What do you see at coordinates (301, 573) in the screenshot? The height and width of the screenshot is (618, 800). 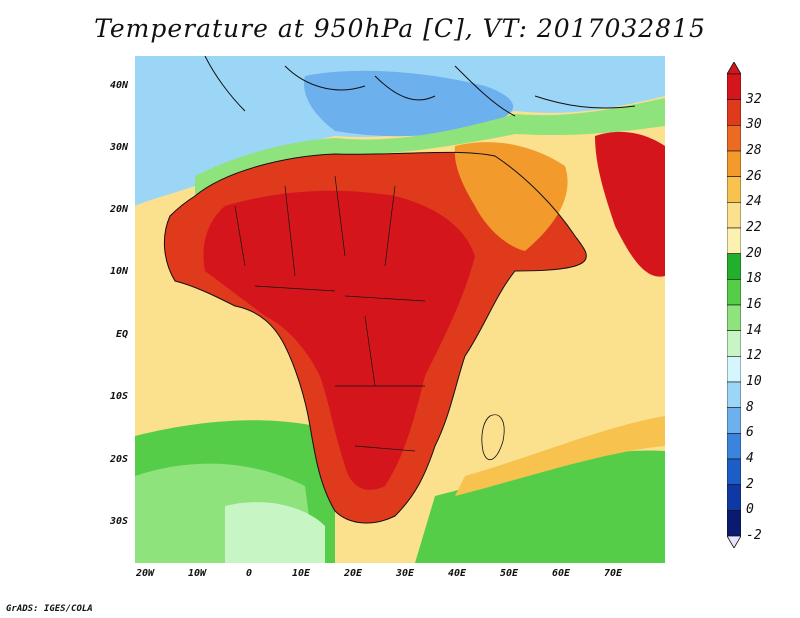 I see `x-tick-label: 10E` at bounding box center [301, 573].